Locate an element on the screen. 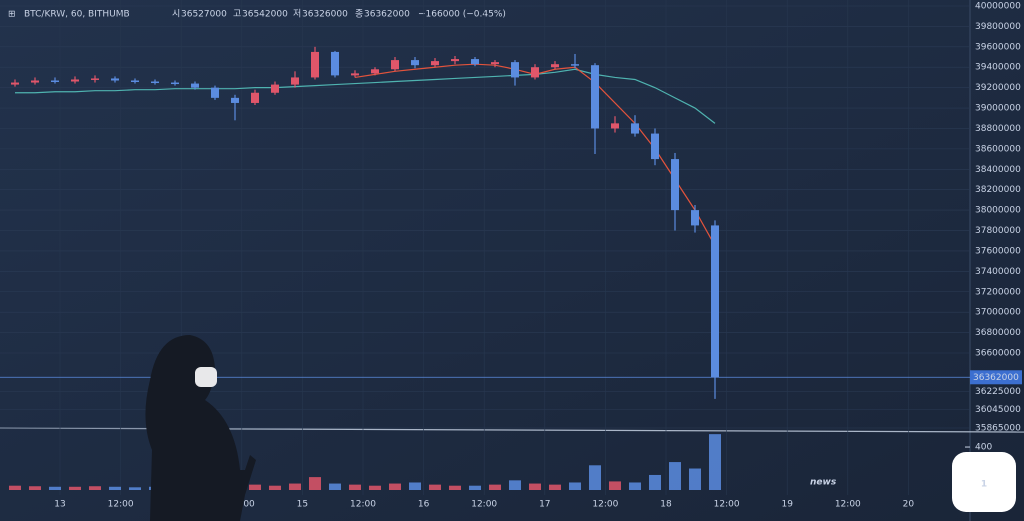  y-tick-label: 40000000 is located at coordinates (998, 7).